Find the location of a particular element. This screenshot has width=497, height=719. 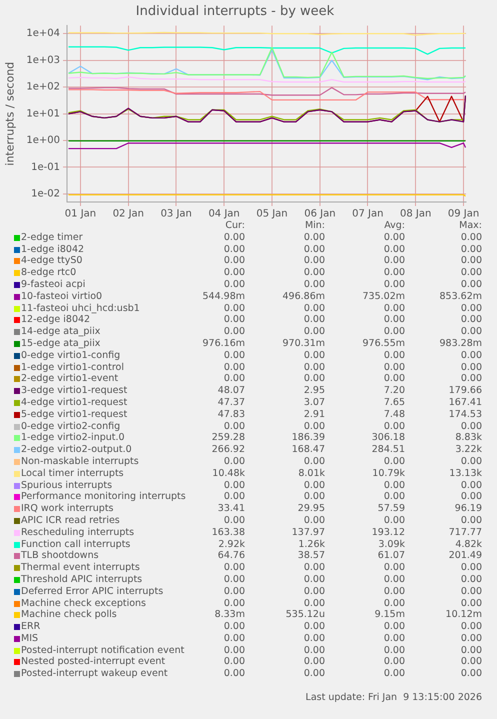

text: 2.92k is located at coordinates (231, 544).